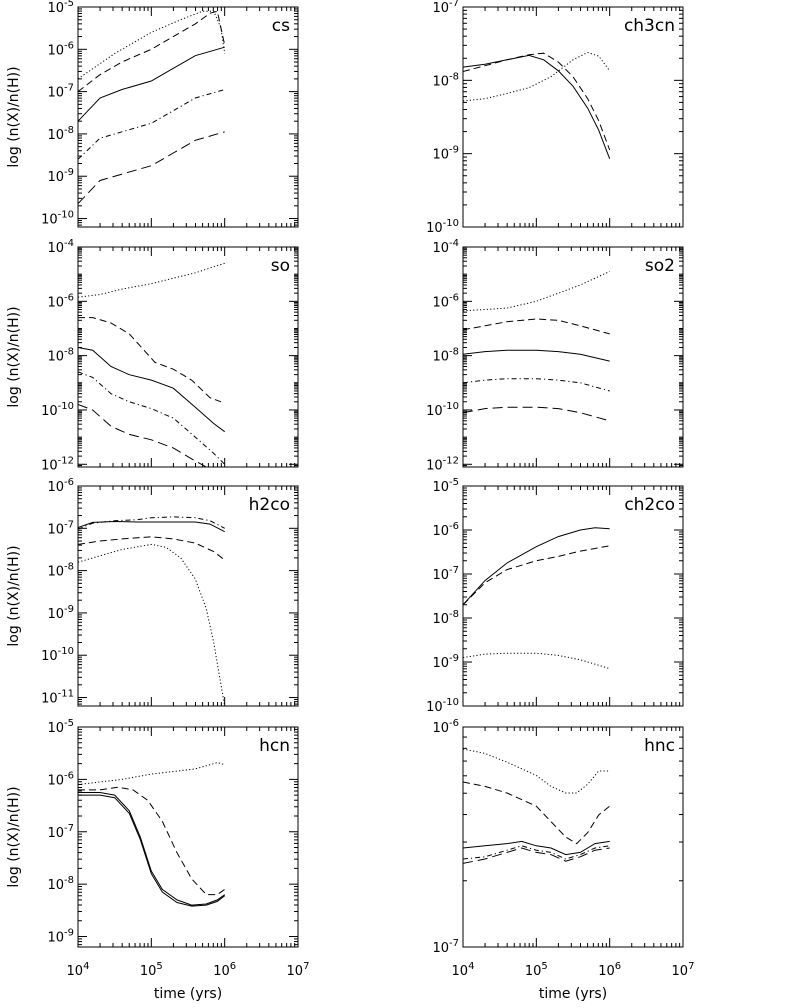 The image size is (807, 1008). I want to click on panel-title: ch2co, so click(649, 505).